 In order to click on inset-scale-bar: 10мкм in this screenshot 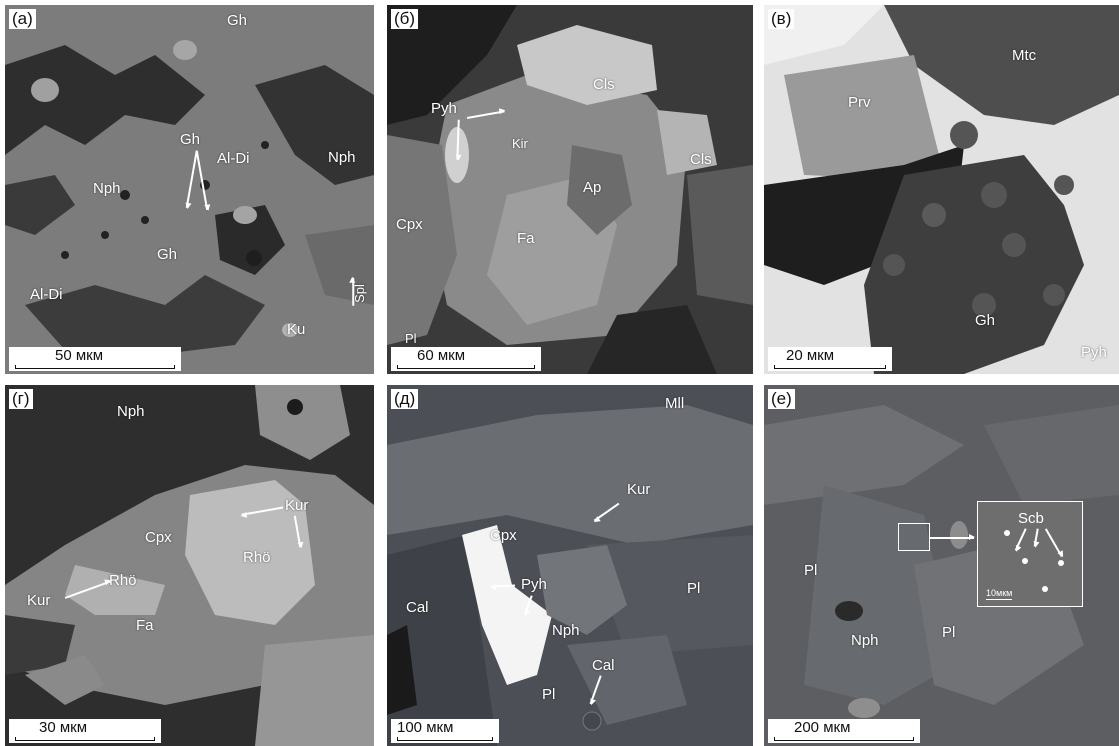, I will do `click(999, 594)`.